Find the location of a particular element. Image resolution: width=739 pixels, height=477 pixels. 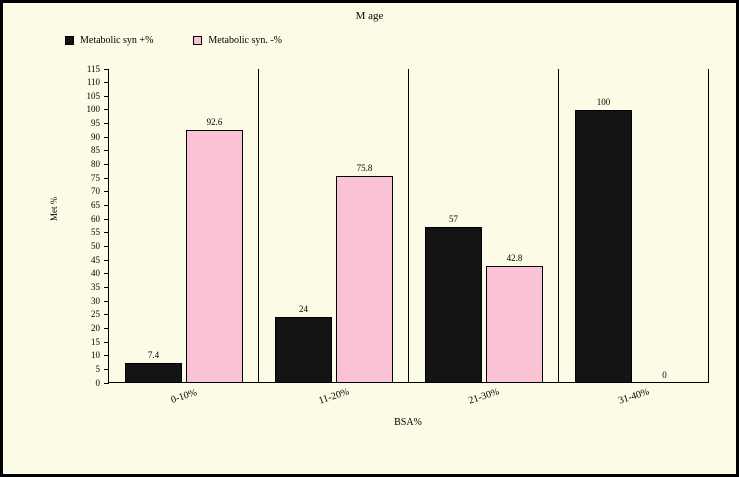

y-tick-label: 55 is located at coordinates (95, 232).